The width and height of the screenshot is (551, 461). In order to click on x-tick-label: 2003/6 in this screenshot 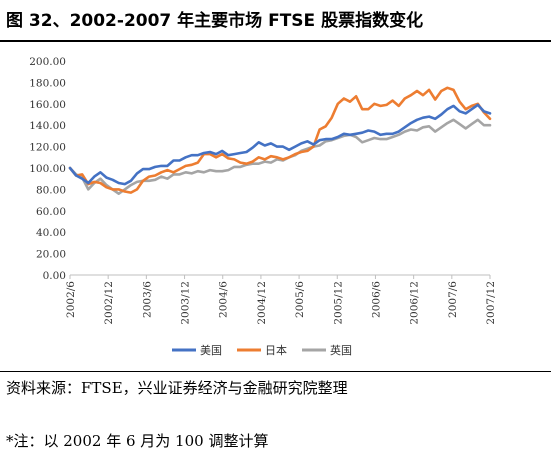, I will do `click(147, 299)`.